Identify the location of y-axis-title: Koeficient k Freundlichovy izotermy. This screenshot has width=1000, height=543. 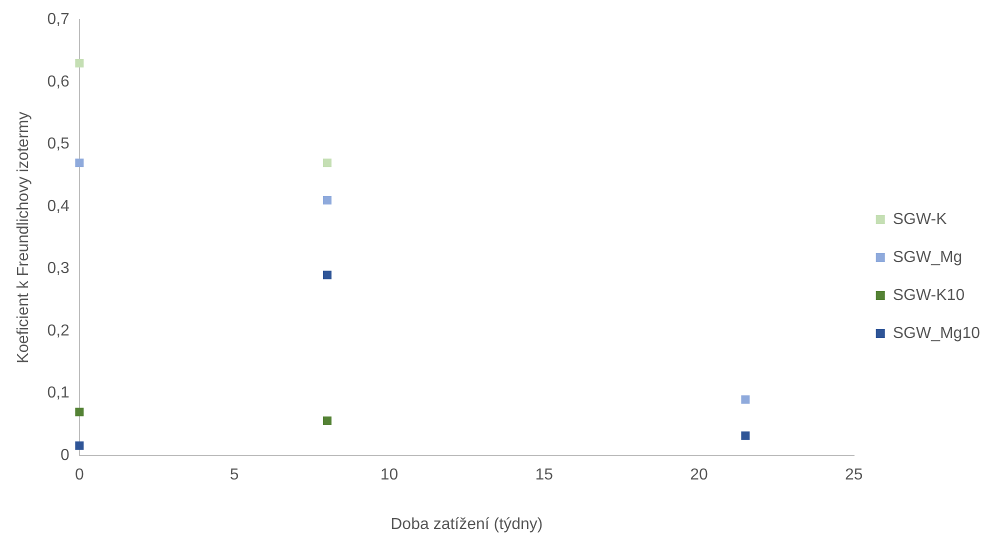
(23, 238).